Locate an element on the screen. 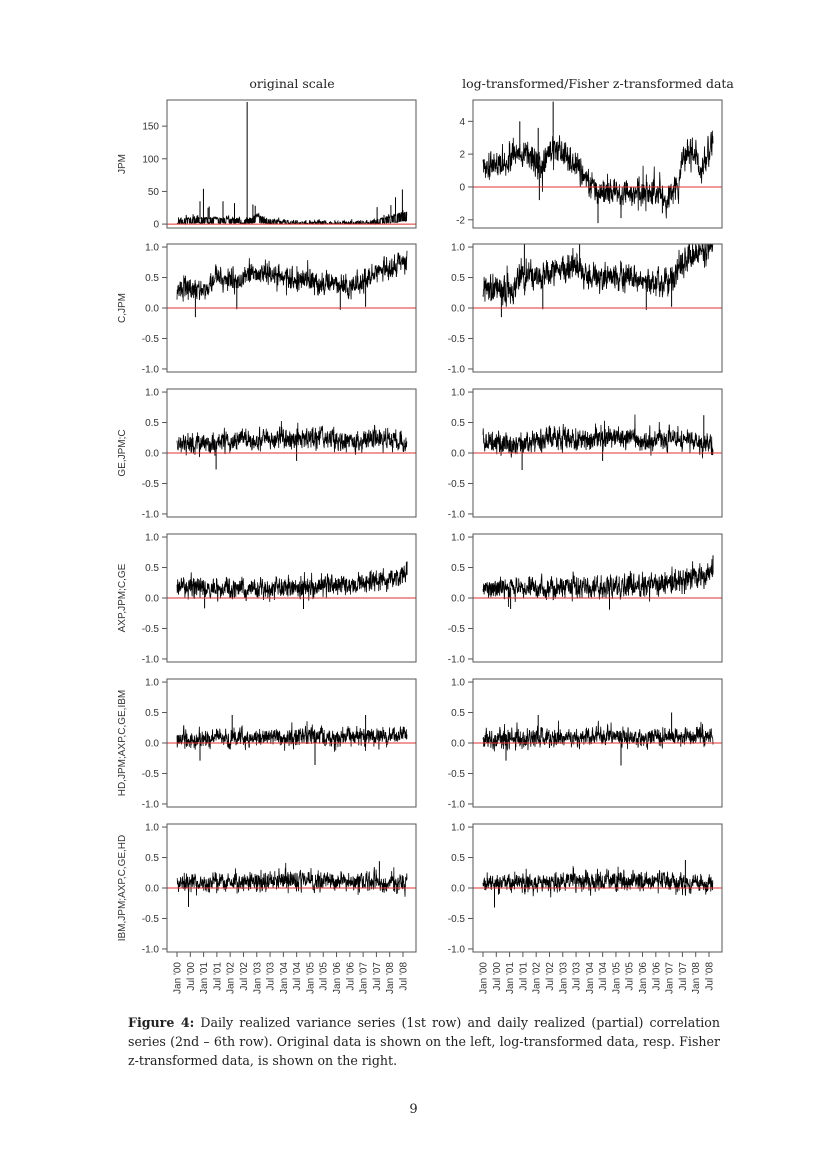  x-tick-label: Jul '04 is located at coordinates (603, 976).